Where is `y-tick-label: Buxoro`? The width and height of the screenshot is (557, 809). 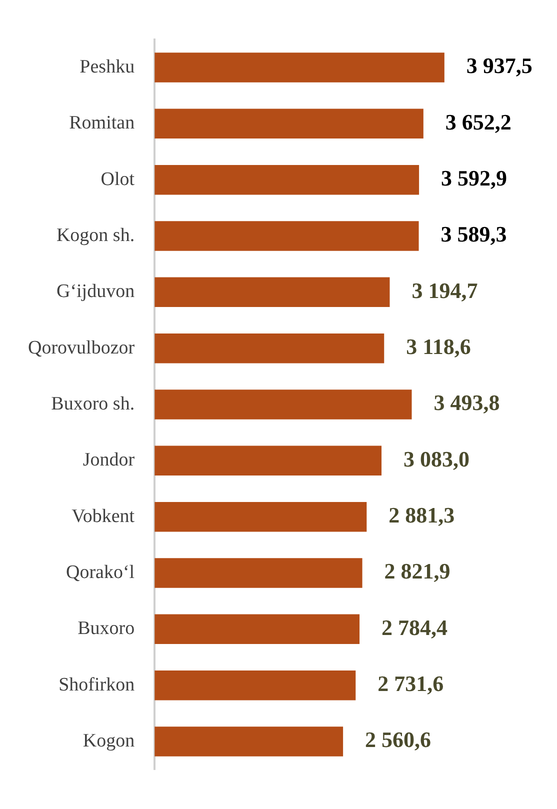
y-tick-label: Buxoro is located at coordinates (106, 629).